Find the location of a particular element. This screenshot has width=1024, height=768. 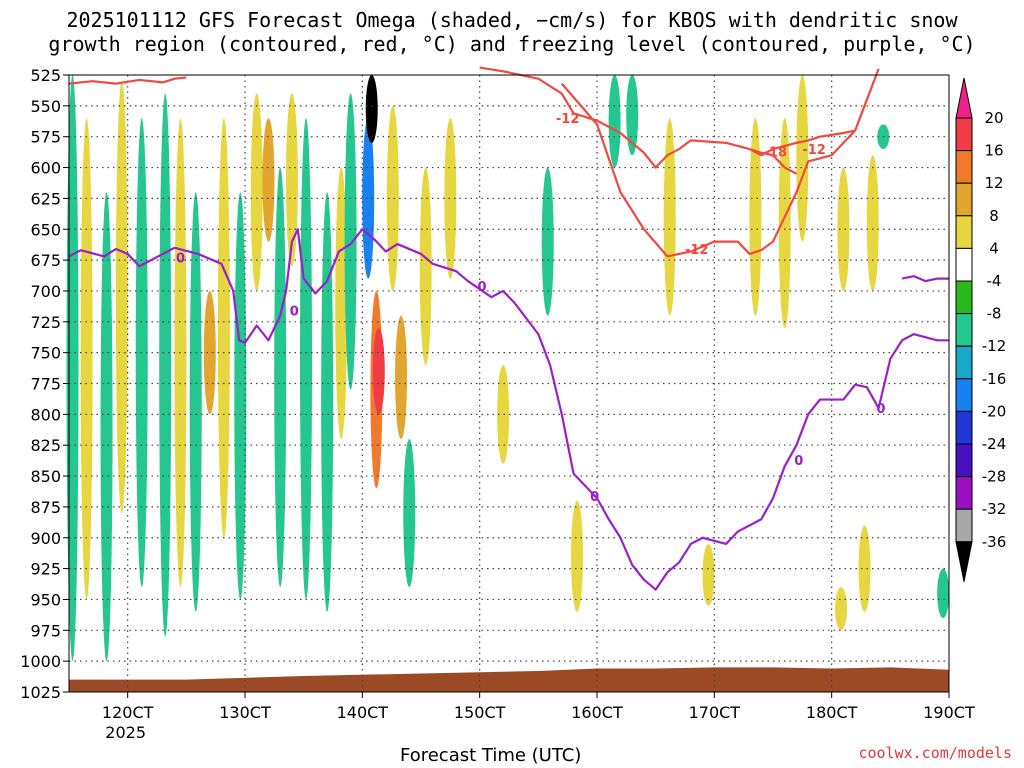

y-tick-label: 1025 is located at coordinates (40, 692).